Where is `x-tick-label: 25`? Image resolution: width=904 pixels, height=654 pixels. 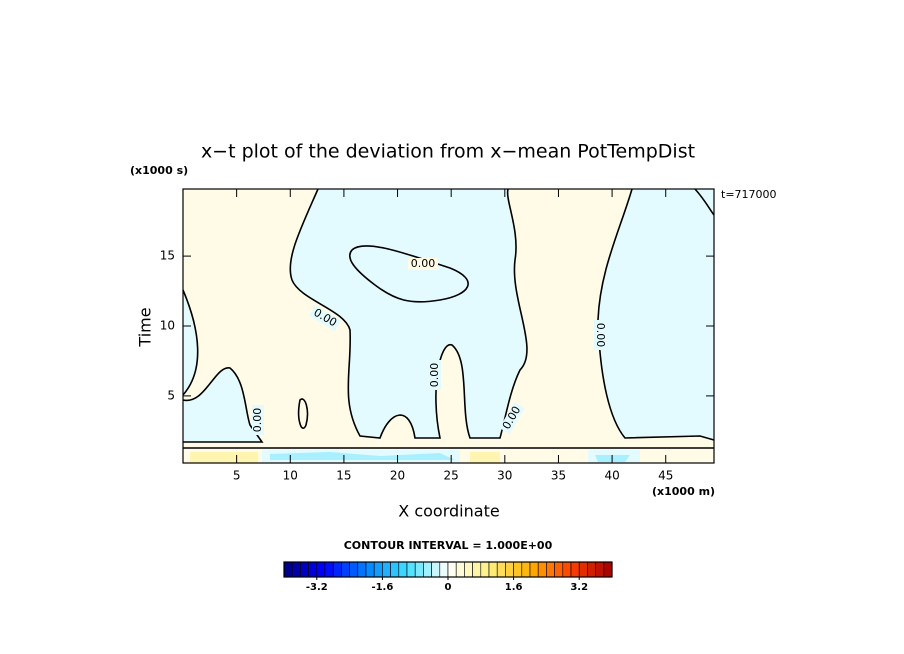 x-tick-label: 25 is located at coordinates (451, 476).